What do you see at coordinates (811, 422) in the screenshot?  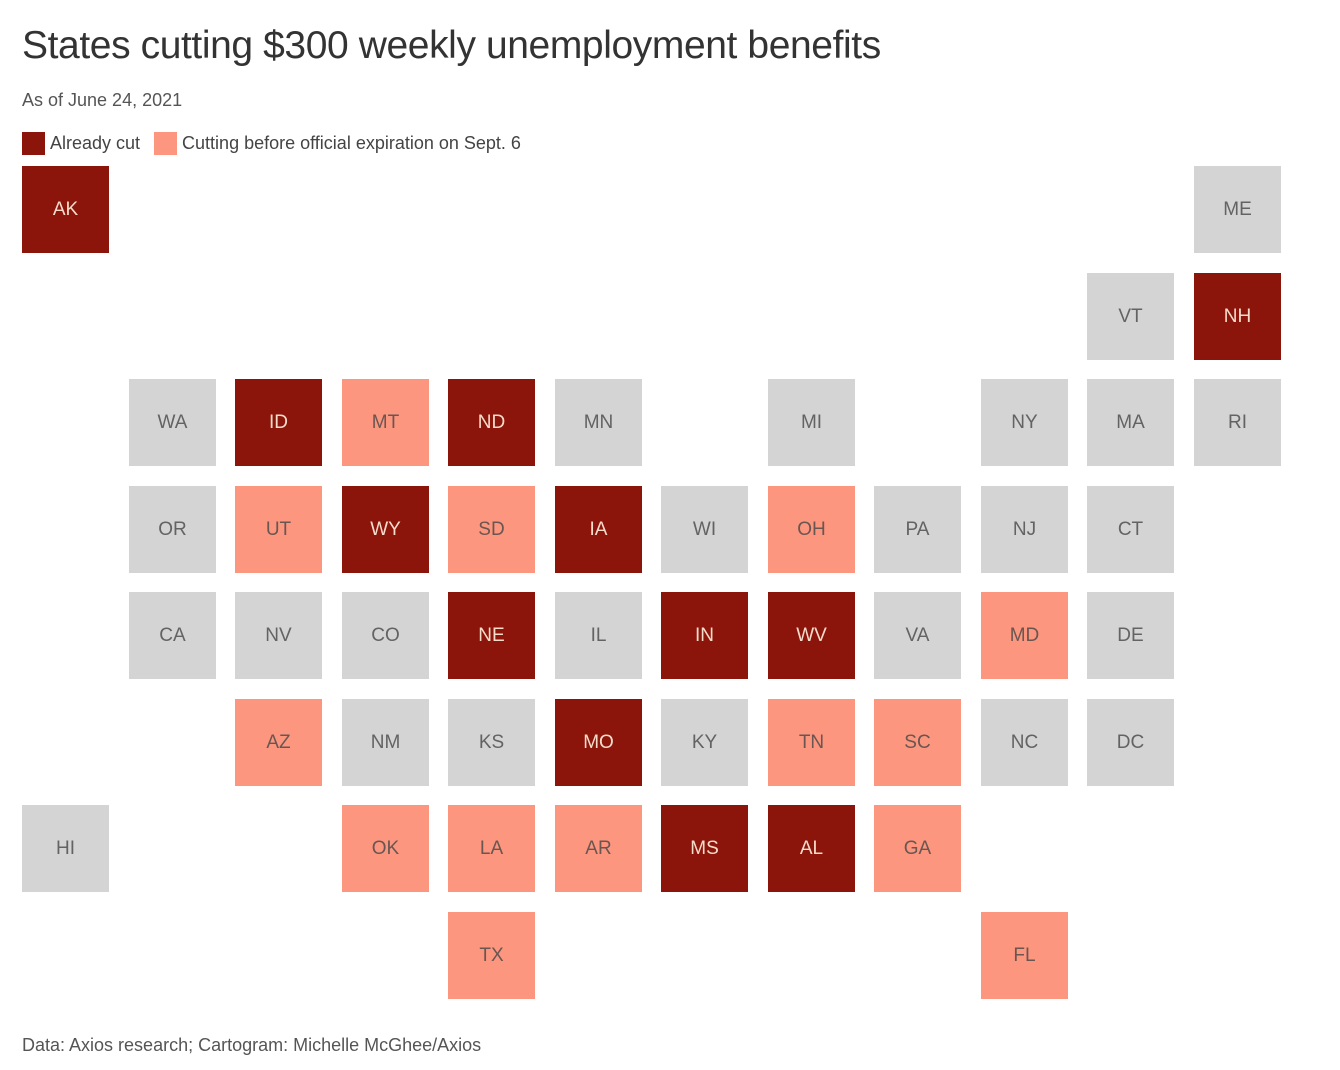 I see `state-tile-mi: MI` at bounding box center [811, 422].